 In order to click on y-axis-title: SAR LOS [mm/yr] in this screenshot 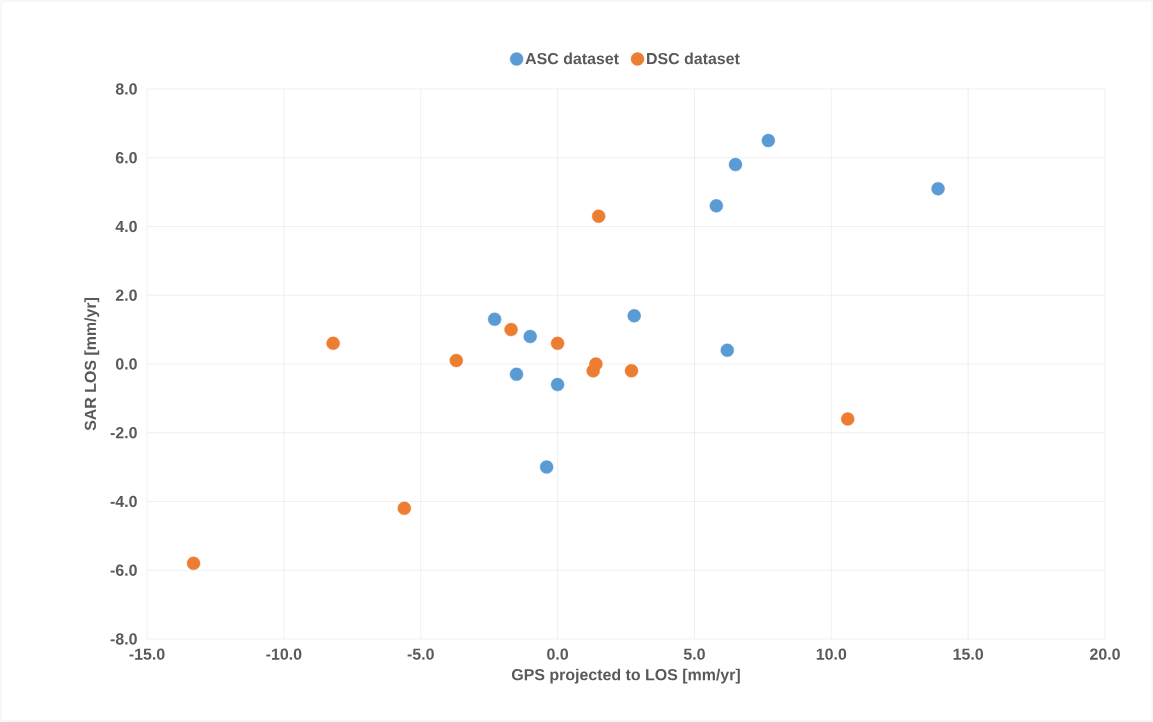, I will do `click(92, 364)`.